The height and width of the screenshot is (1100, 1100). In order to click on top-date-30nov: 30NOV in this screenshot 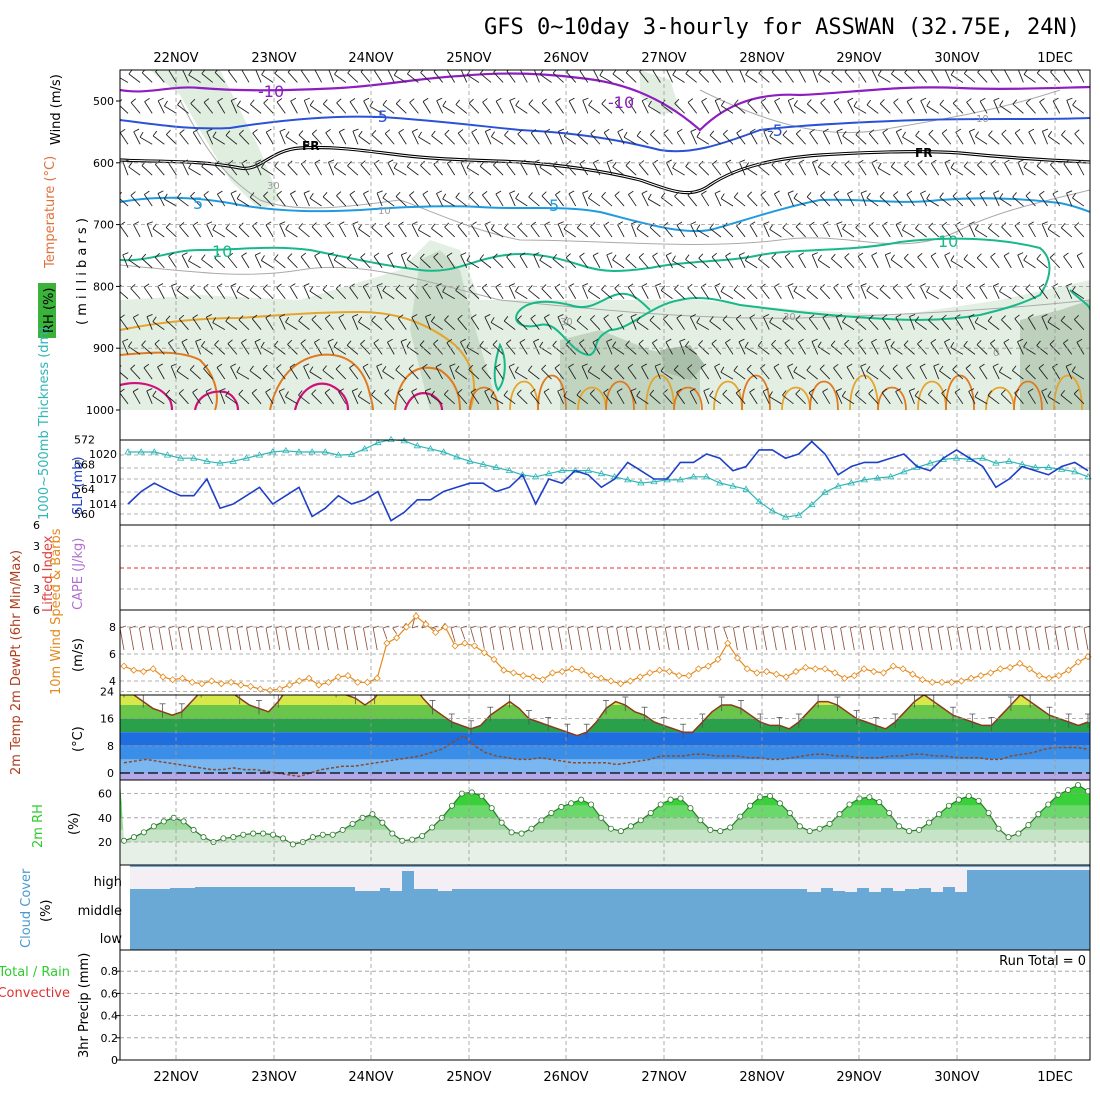, I will do `click(956, 58)`.